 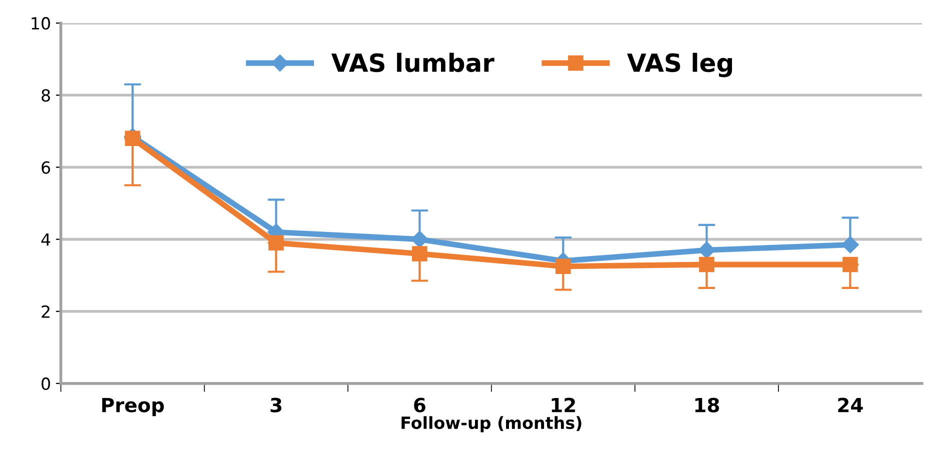 What do you see at coordinates (850, 405) in the screenshot?
I see `x-tick-label: 24` at bounding box center [850, 405].